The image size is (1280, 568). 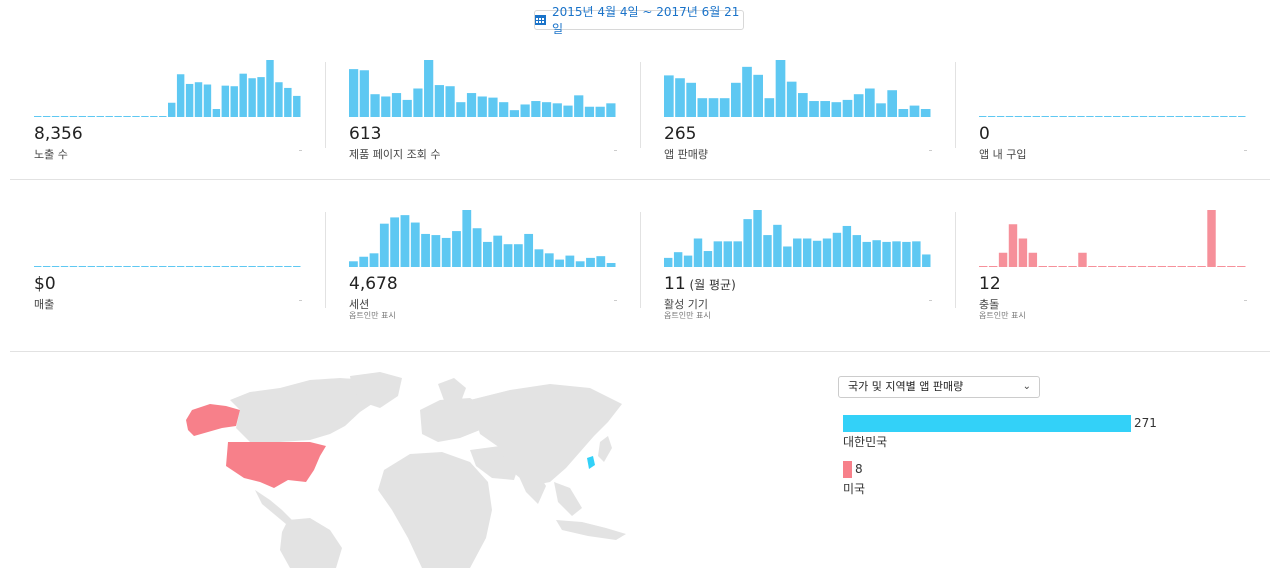 I want to click on metric-label: 앱 내 구입, so click(x=1003, y=154).